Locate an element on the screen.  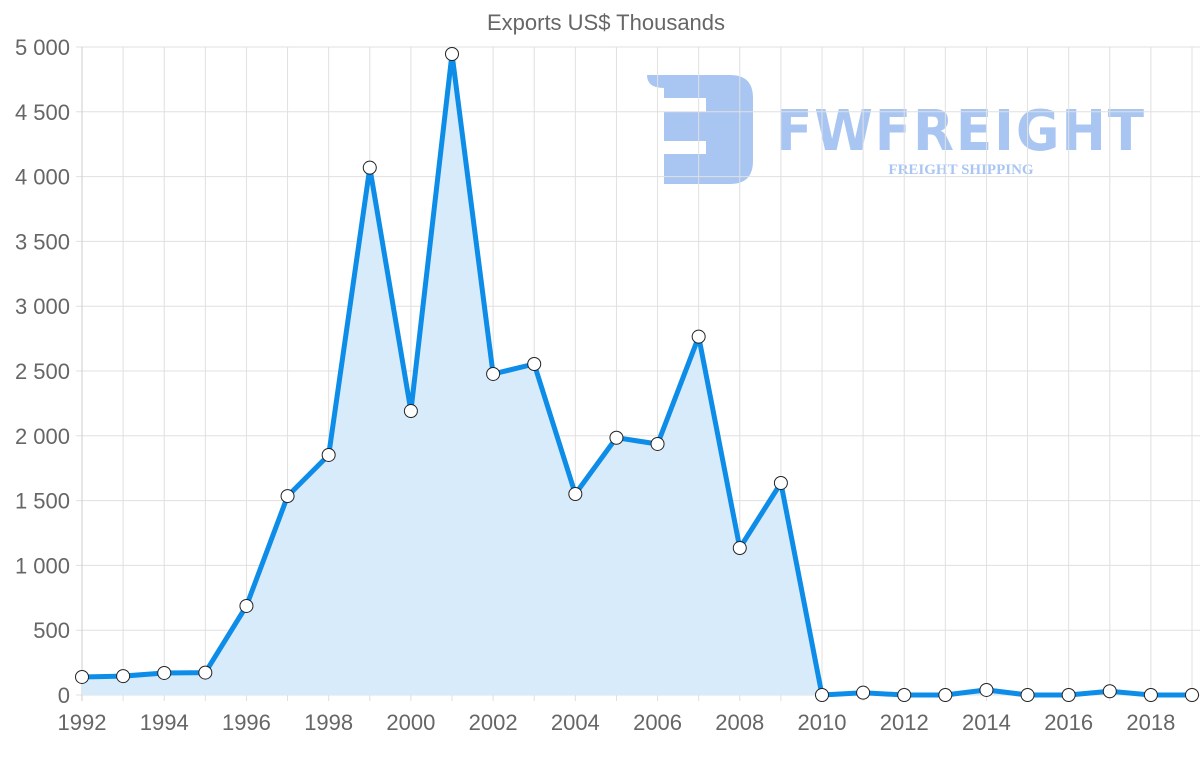
chart-title: Exports US$ Thousands is located at coordinates (606, 22).